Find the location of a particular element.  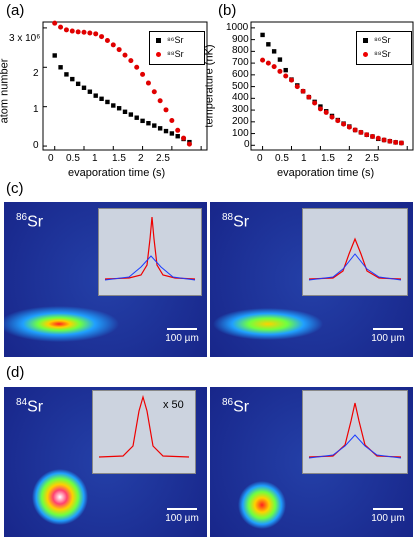

isotope-label: 84Sr is located at coordinates (30, 406).